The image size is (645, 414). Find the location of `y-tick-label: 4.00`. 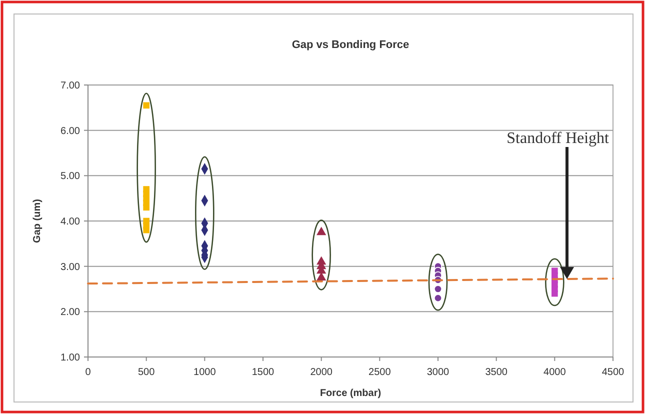

y-tick-label: 4.00 is located at coordinates (70, 222).